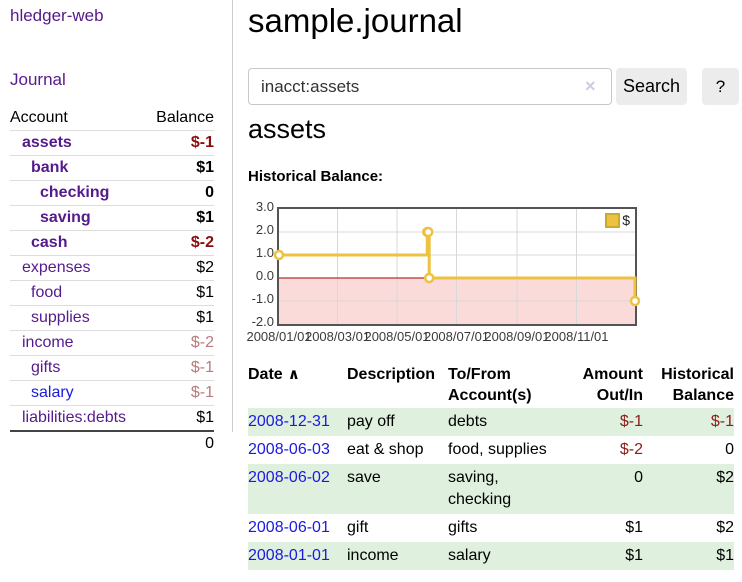  I want to click on sidebar-account-link: liabilities:debts, so click(74, 417).